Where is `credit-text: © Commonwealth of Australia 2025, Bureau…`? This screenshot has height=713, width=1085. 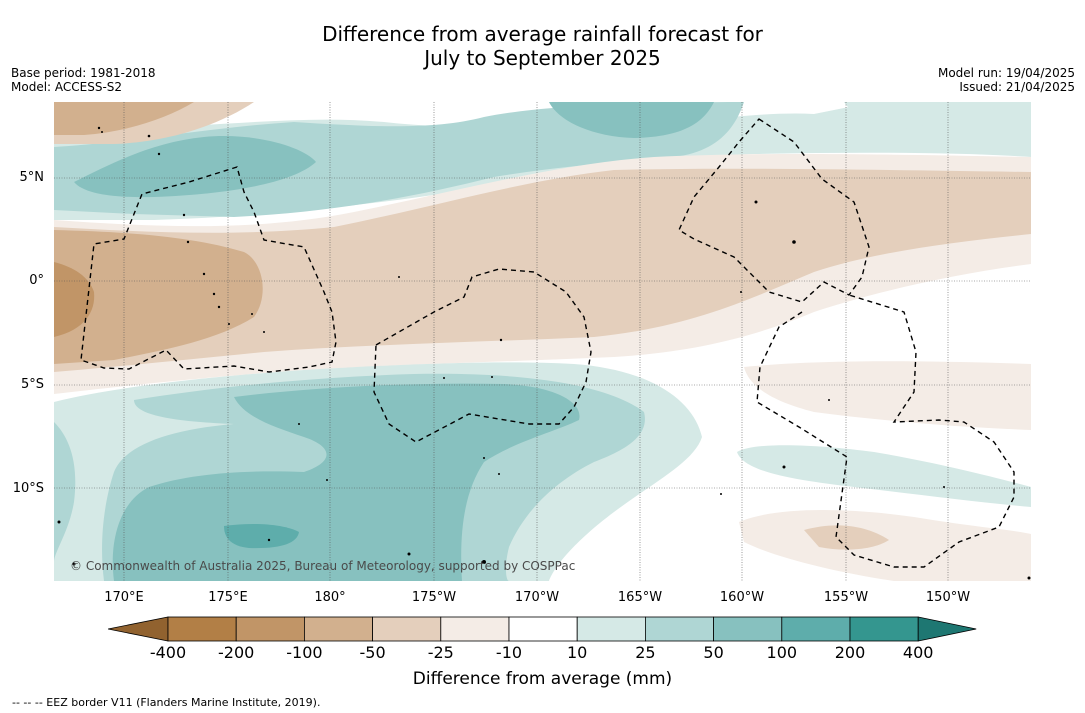 credit-text: © Commonwealth of Australia 2025, Bureau… is located at coordinates (323, 566).